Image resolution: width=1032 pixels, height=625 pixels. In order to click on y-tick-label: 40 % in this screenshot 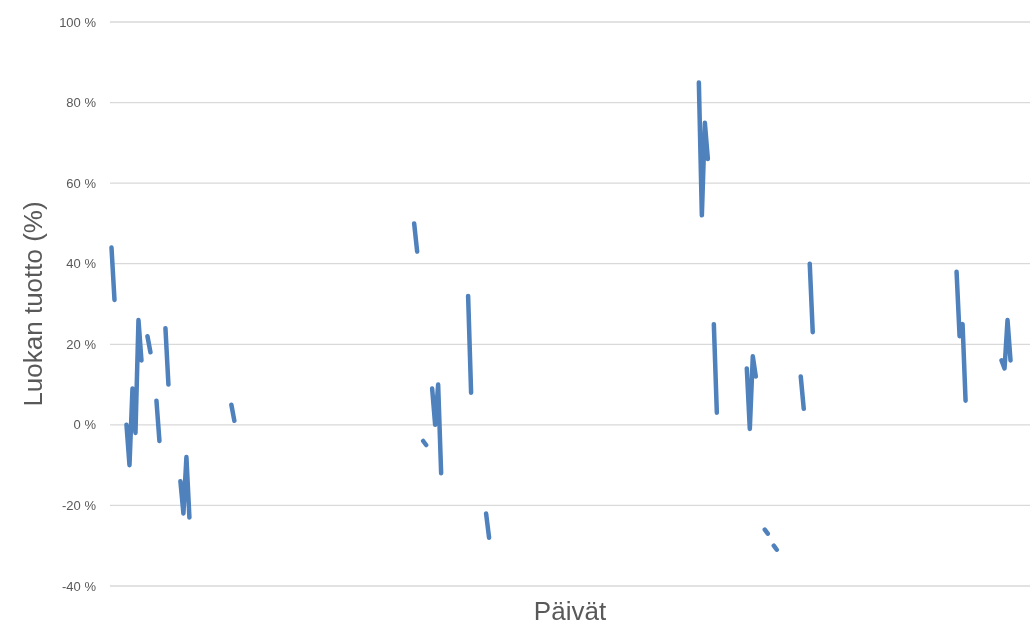, I will do `click(81, 264)`.